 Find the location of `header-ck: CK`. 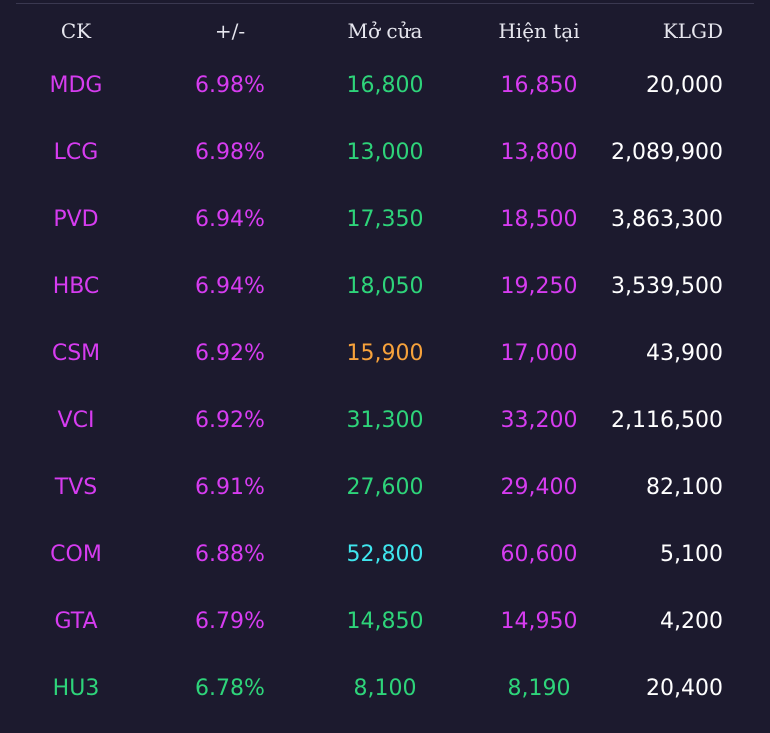

header-ck: CK is located at coordinates (76, 31).